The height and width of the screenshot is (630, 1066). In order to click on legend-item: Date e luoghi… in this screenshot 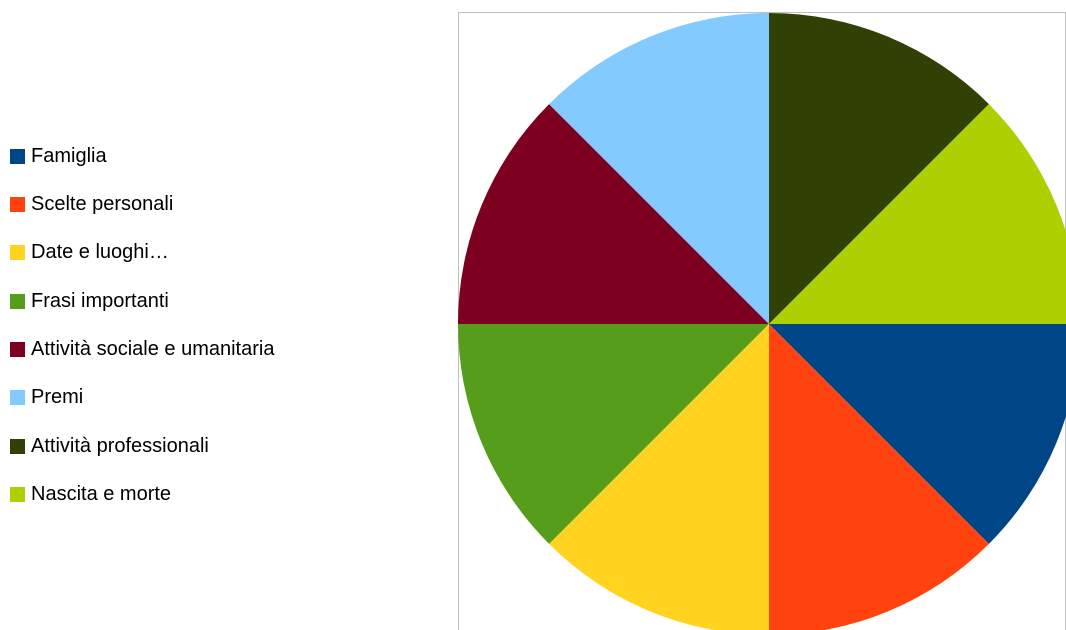, I will do `click(142, 253)`.